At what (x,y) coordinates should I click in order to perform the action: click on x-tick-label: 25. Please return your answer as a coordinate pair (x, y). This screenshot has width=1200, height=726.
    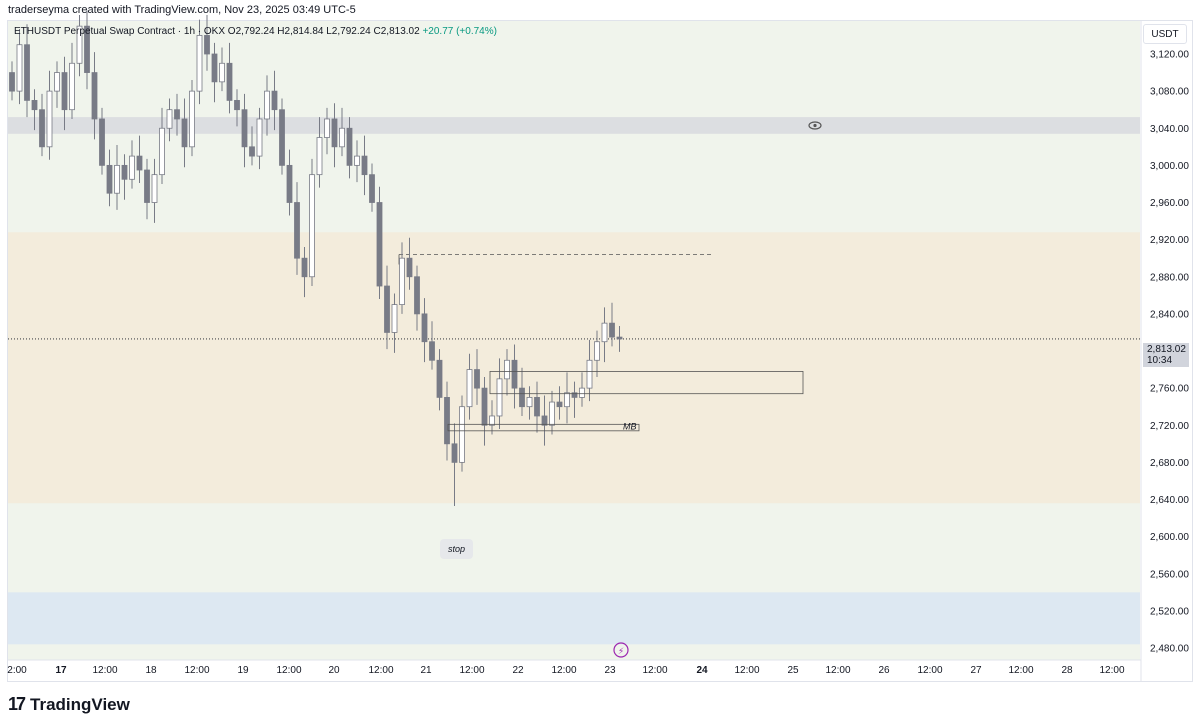
    Looking at the image, I should click on (793, 670).